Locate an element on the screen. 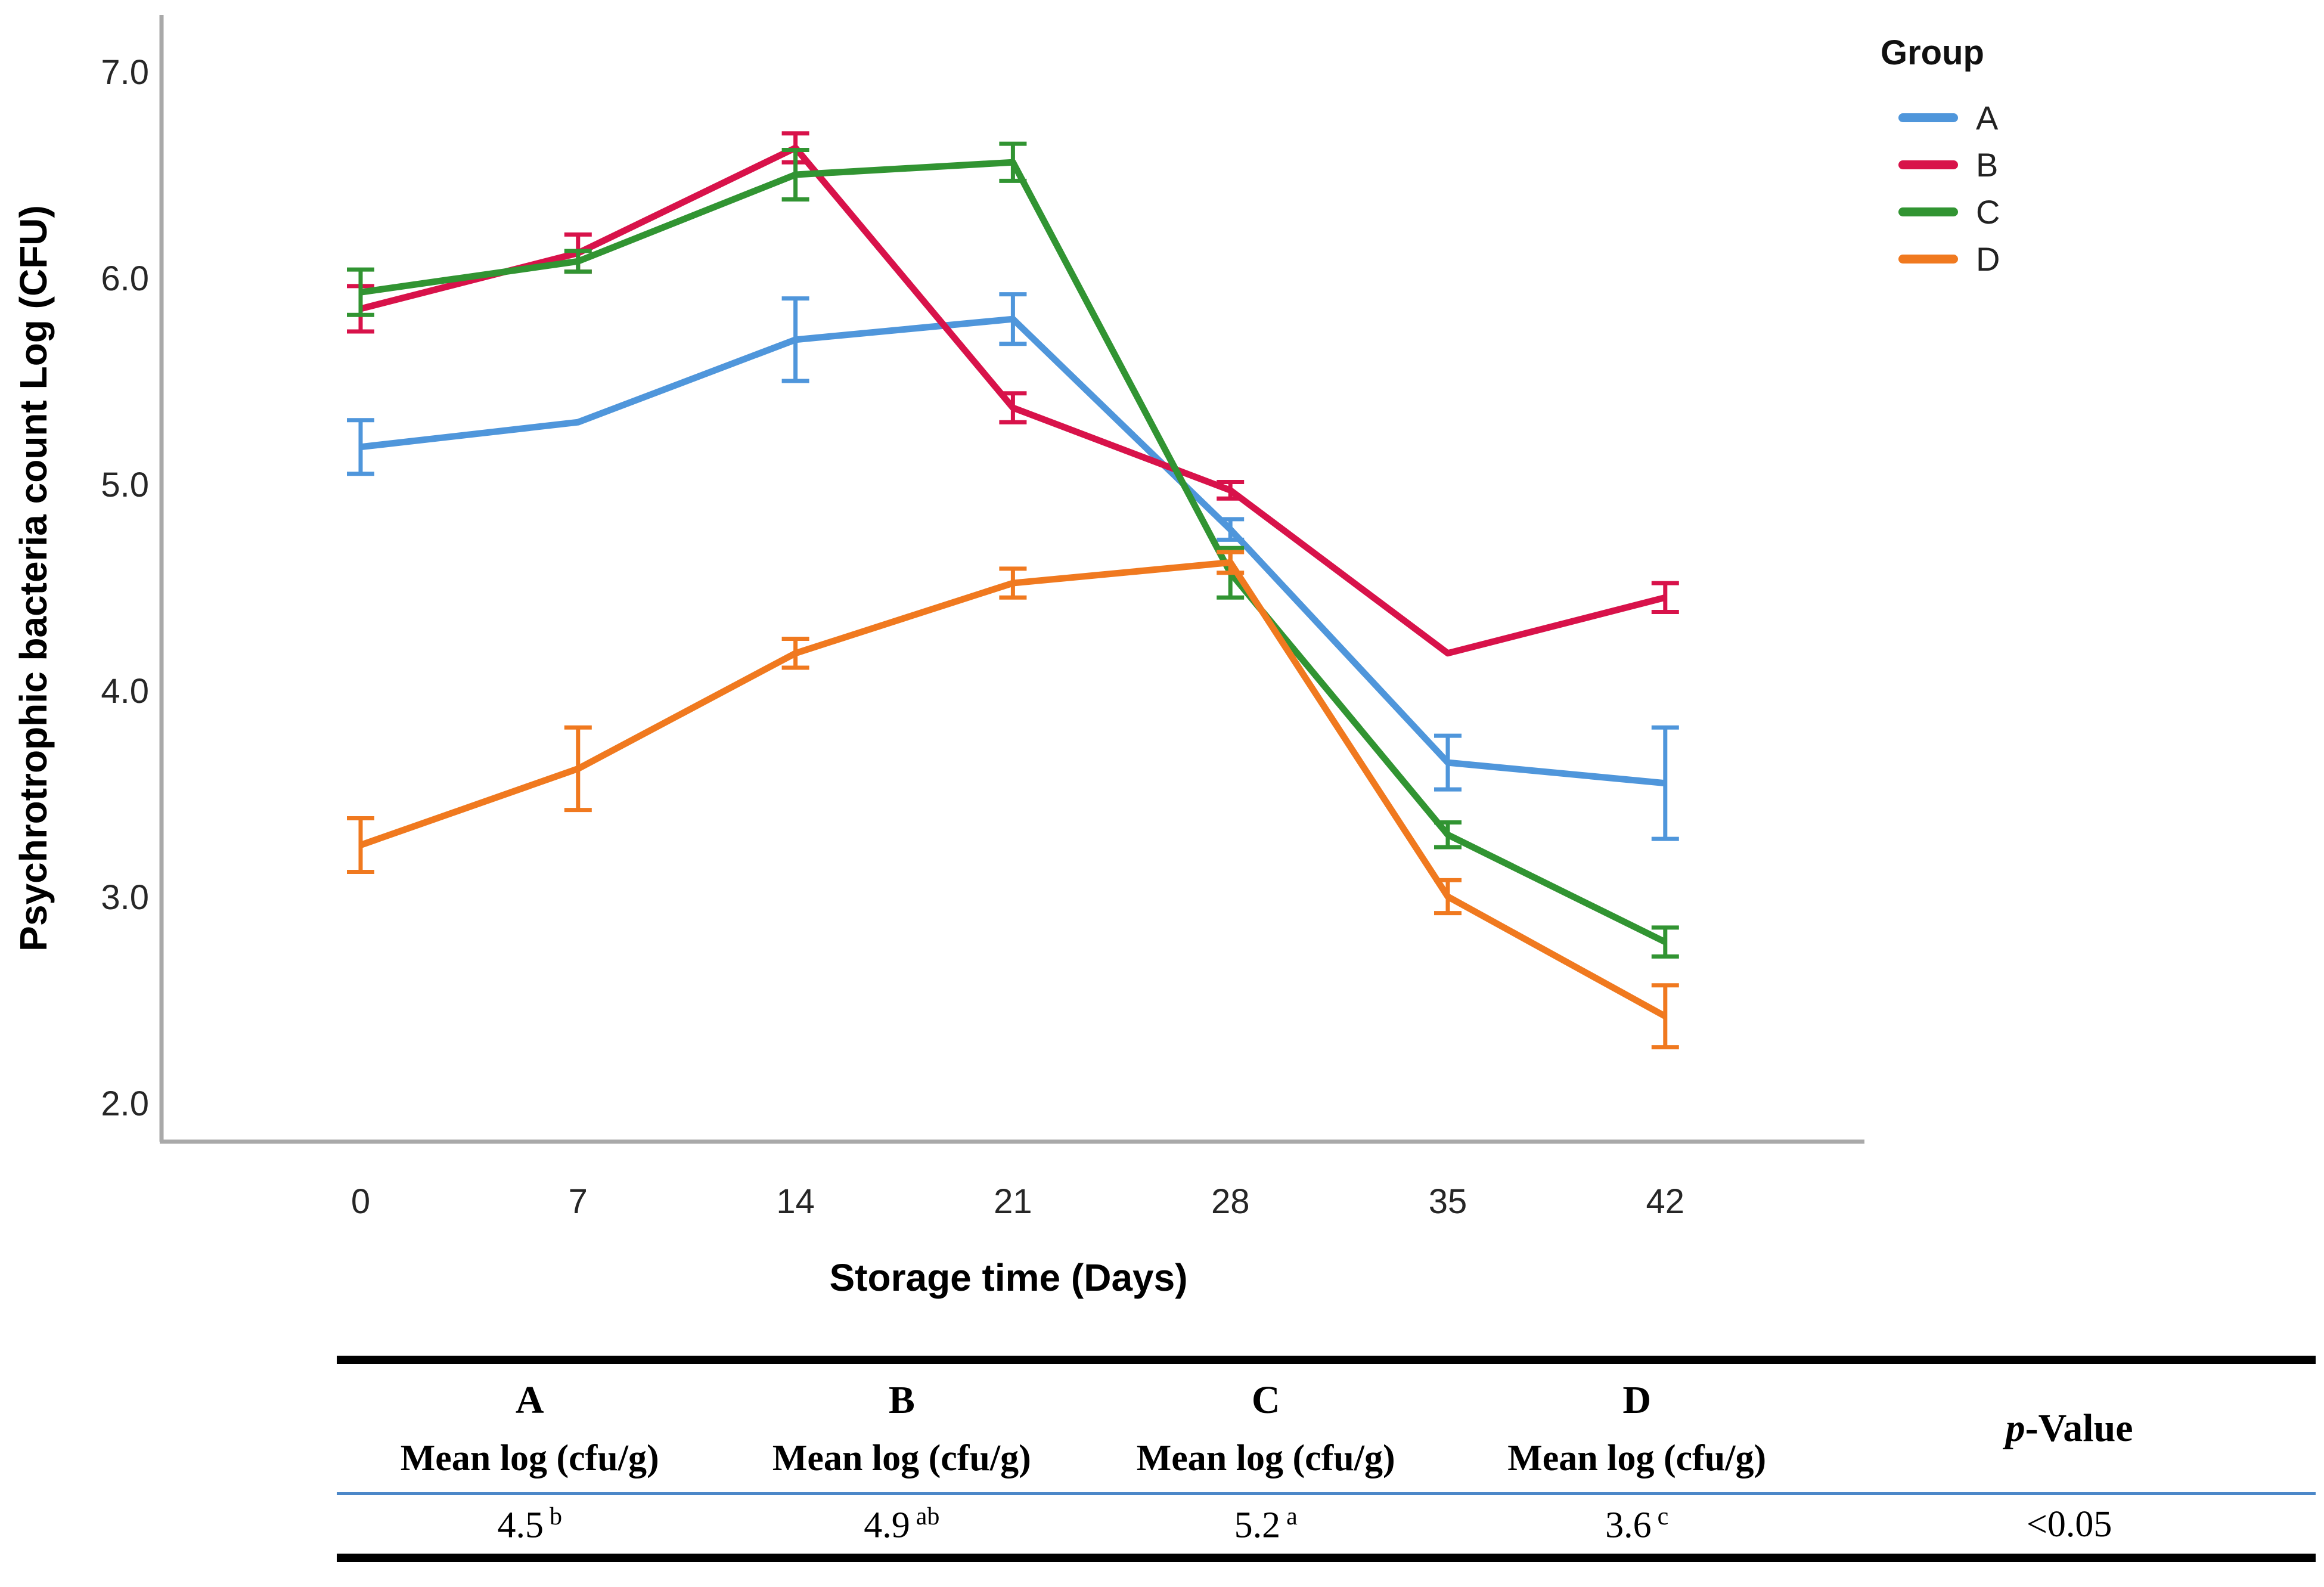 The width and height of the screenshot is (2324, 1587). x-axis-title: Storage time (Days) is located at coordinates (1008, 1278).